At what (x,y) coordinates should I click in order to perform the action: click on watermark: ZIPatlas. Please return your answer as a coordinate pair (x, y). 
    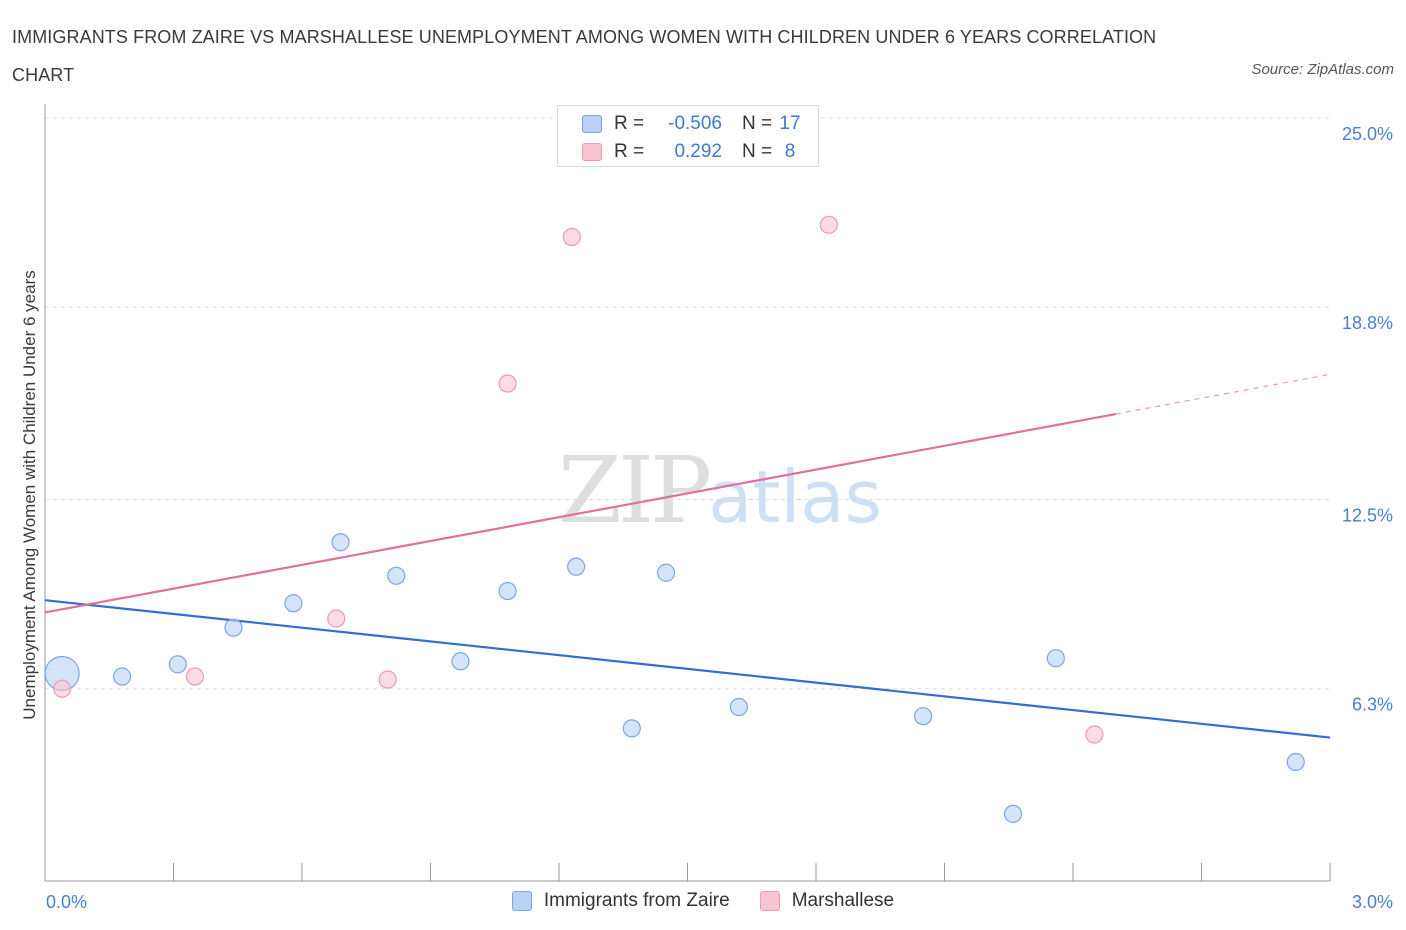
    Looking at the image, I should click on (720, 490).